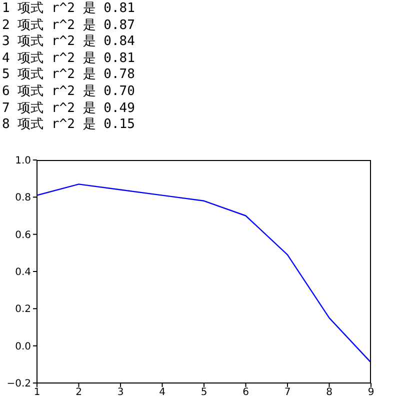 This screenshot has width=409, height=410. I want to click on x-tick-label: 1, so click(37, 392).